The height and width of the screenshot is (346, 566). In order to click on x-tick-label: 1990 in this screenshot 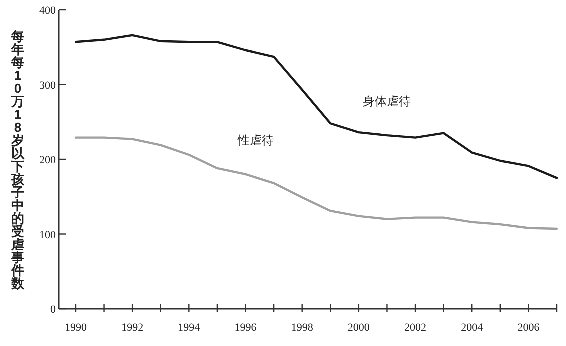, I will do `click(76, 328)`.